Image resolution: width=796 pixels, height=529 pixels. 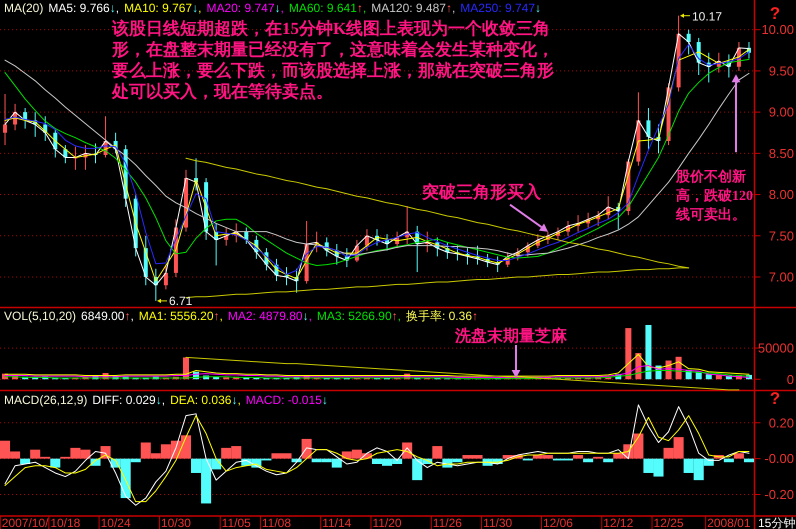 I want to click on annotation: 换手率: 0.36↑, so click(x=442, y=316).